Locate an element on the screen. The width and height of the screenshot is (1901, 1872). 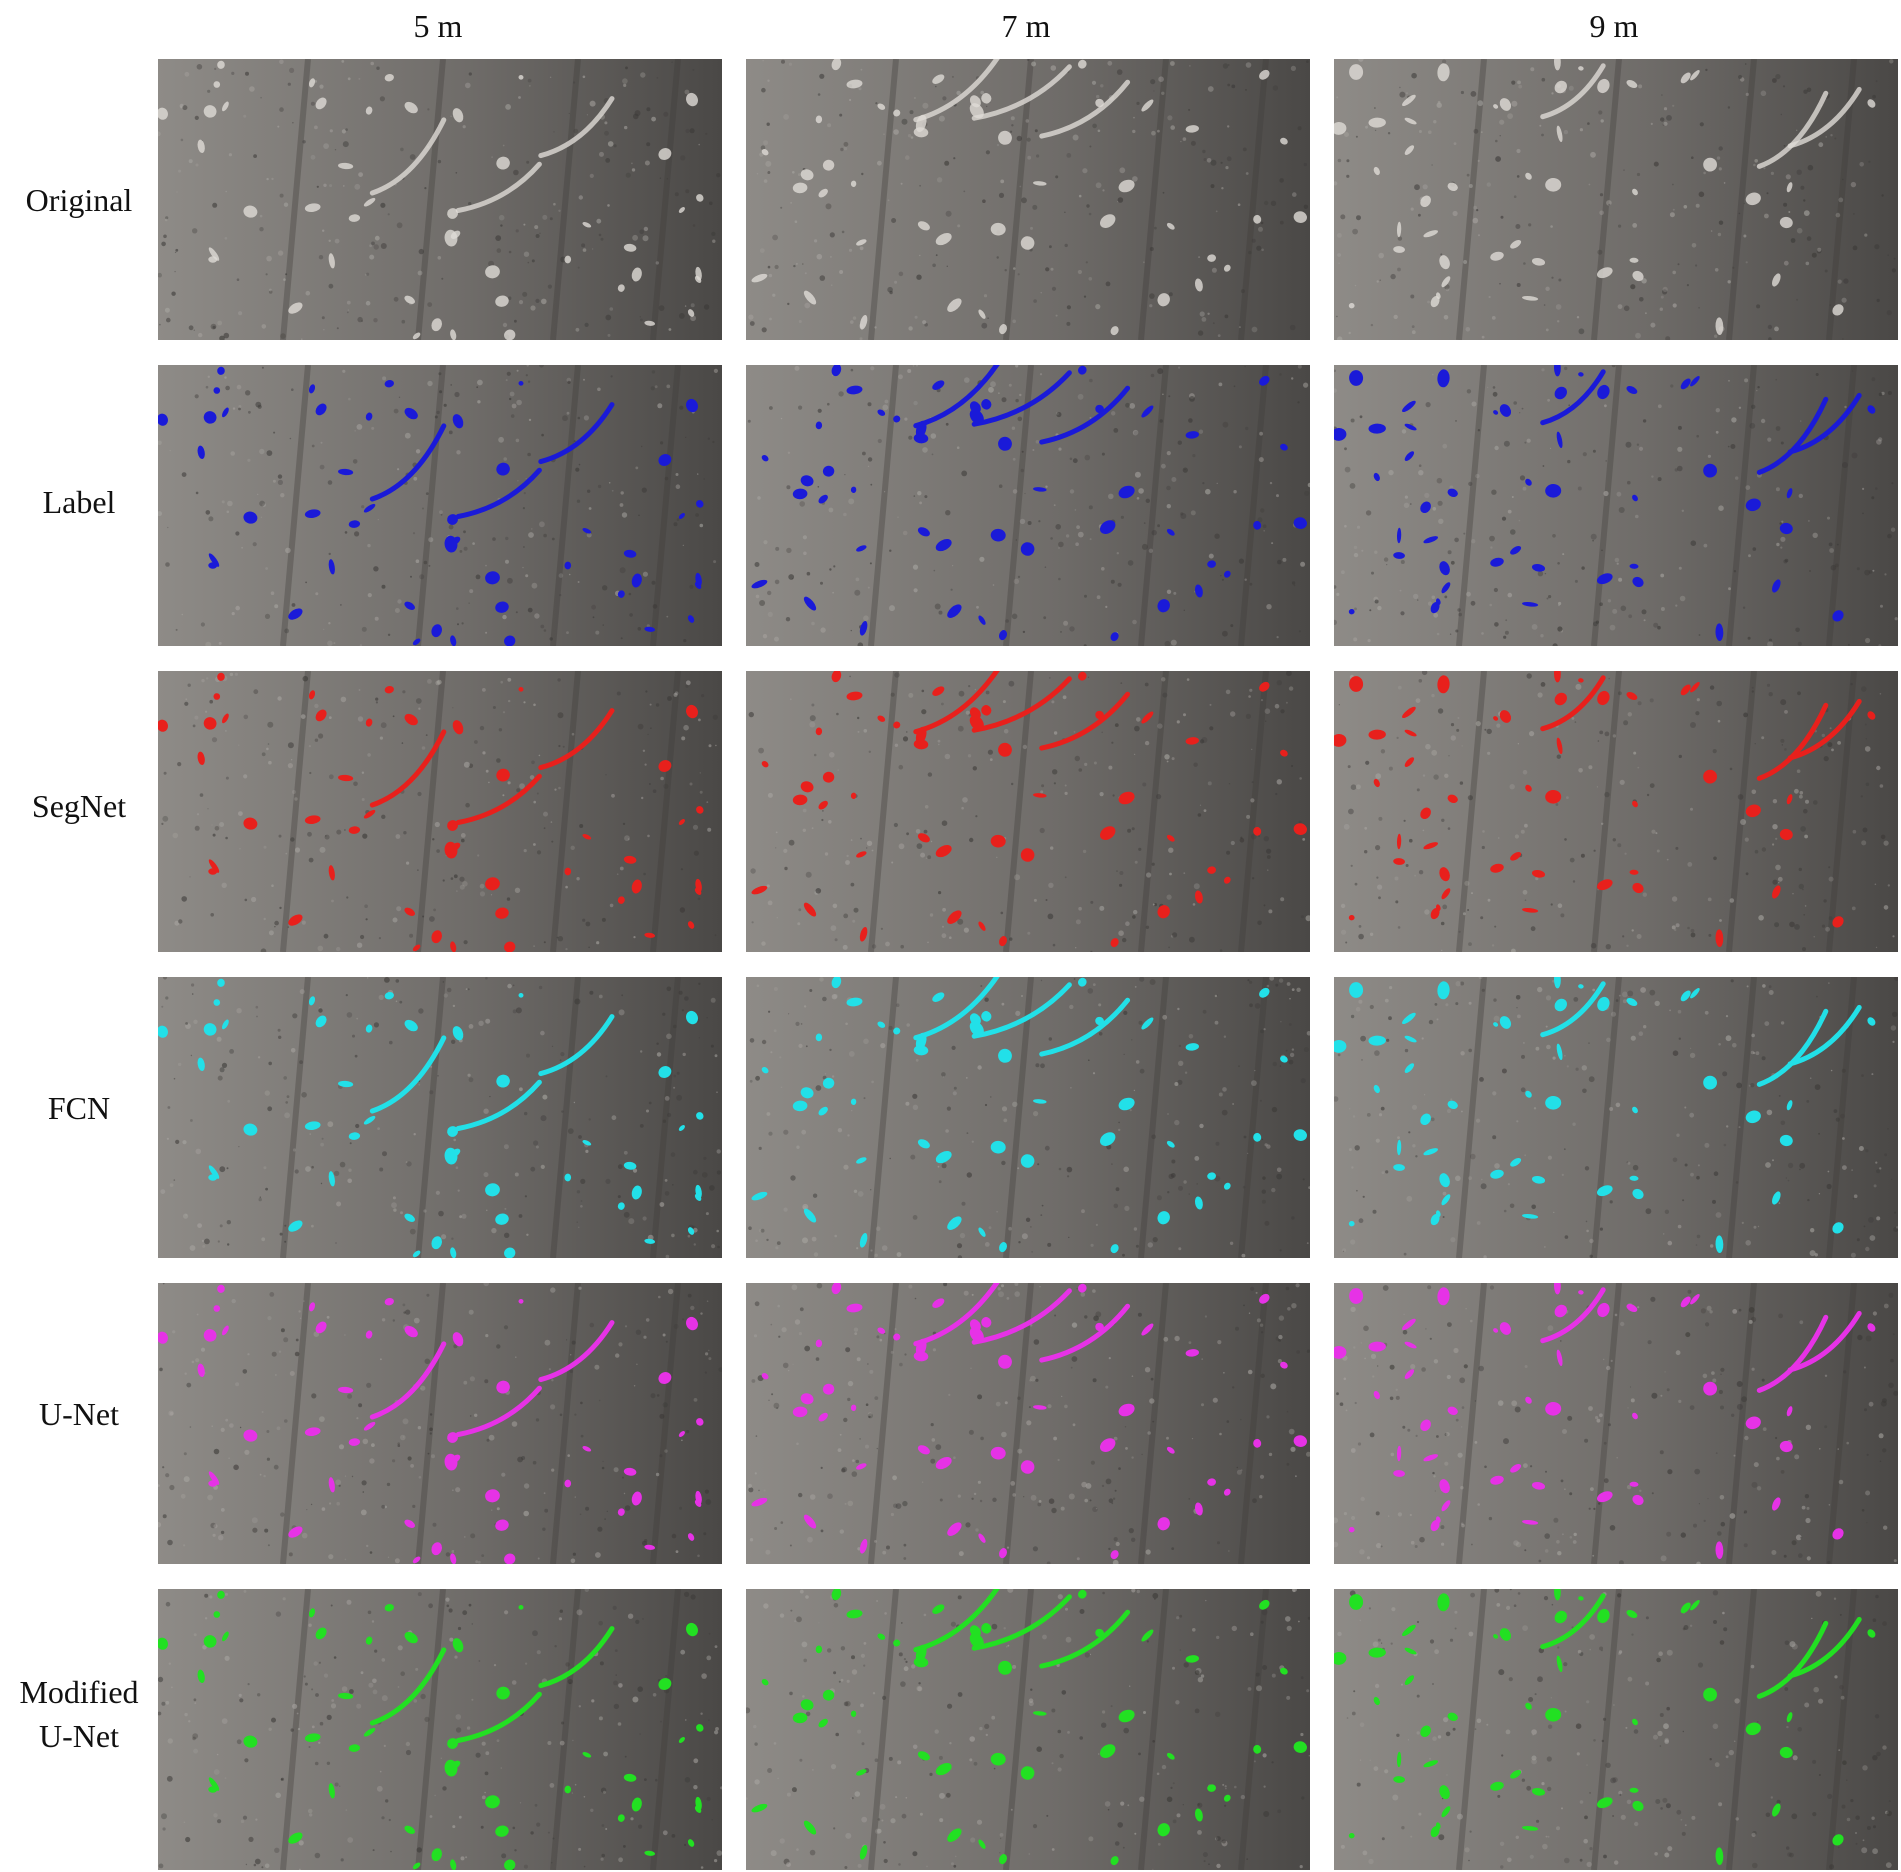
image-panel-row5-5m is located at coordinates (440, 1423).